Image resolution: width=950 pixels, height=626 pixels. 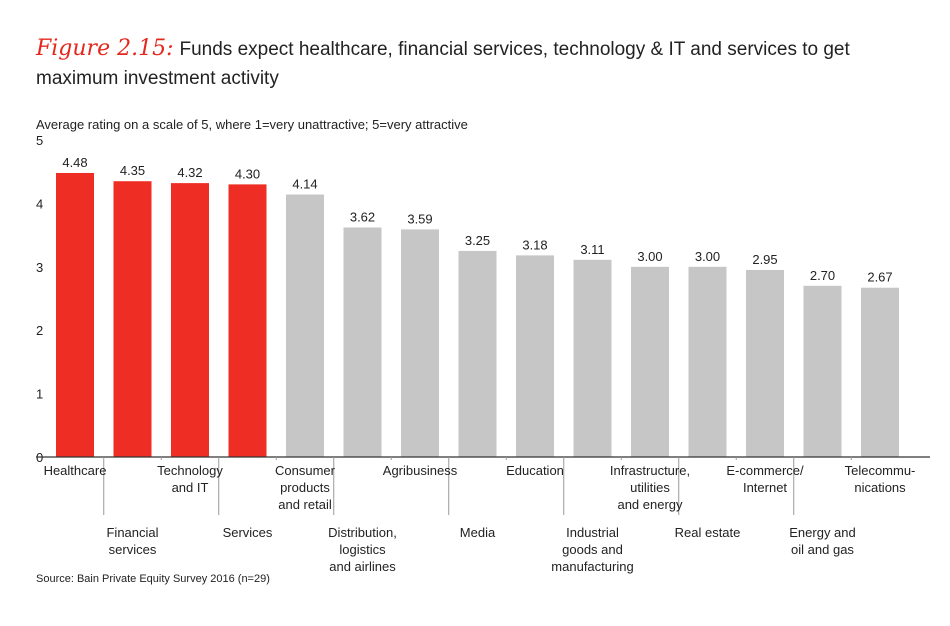 I want to click on value-label-11: 3.00, so click(x=707, y=256).